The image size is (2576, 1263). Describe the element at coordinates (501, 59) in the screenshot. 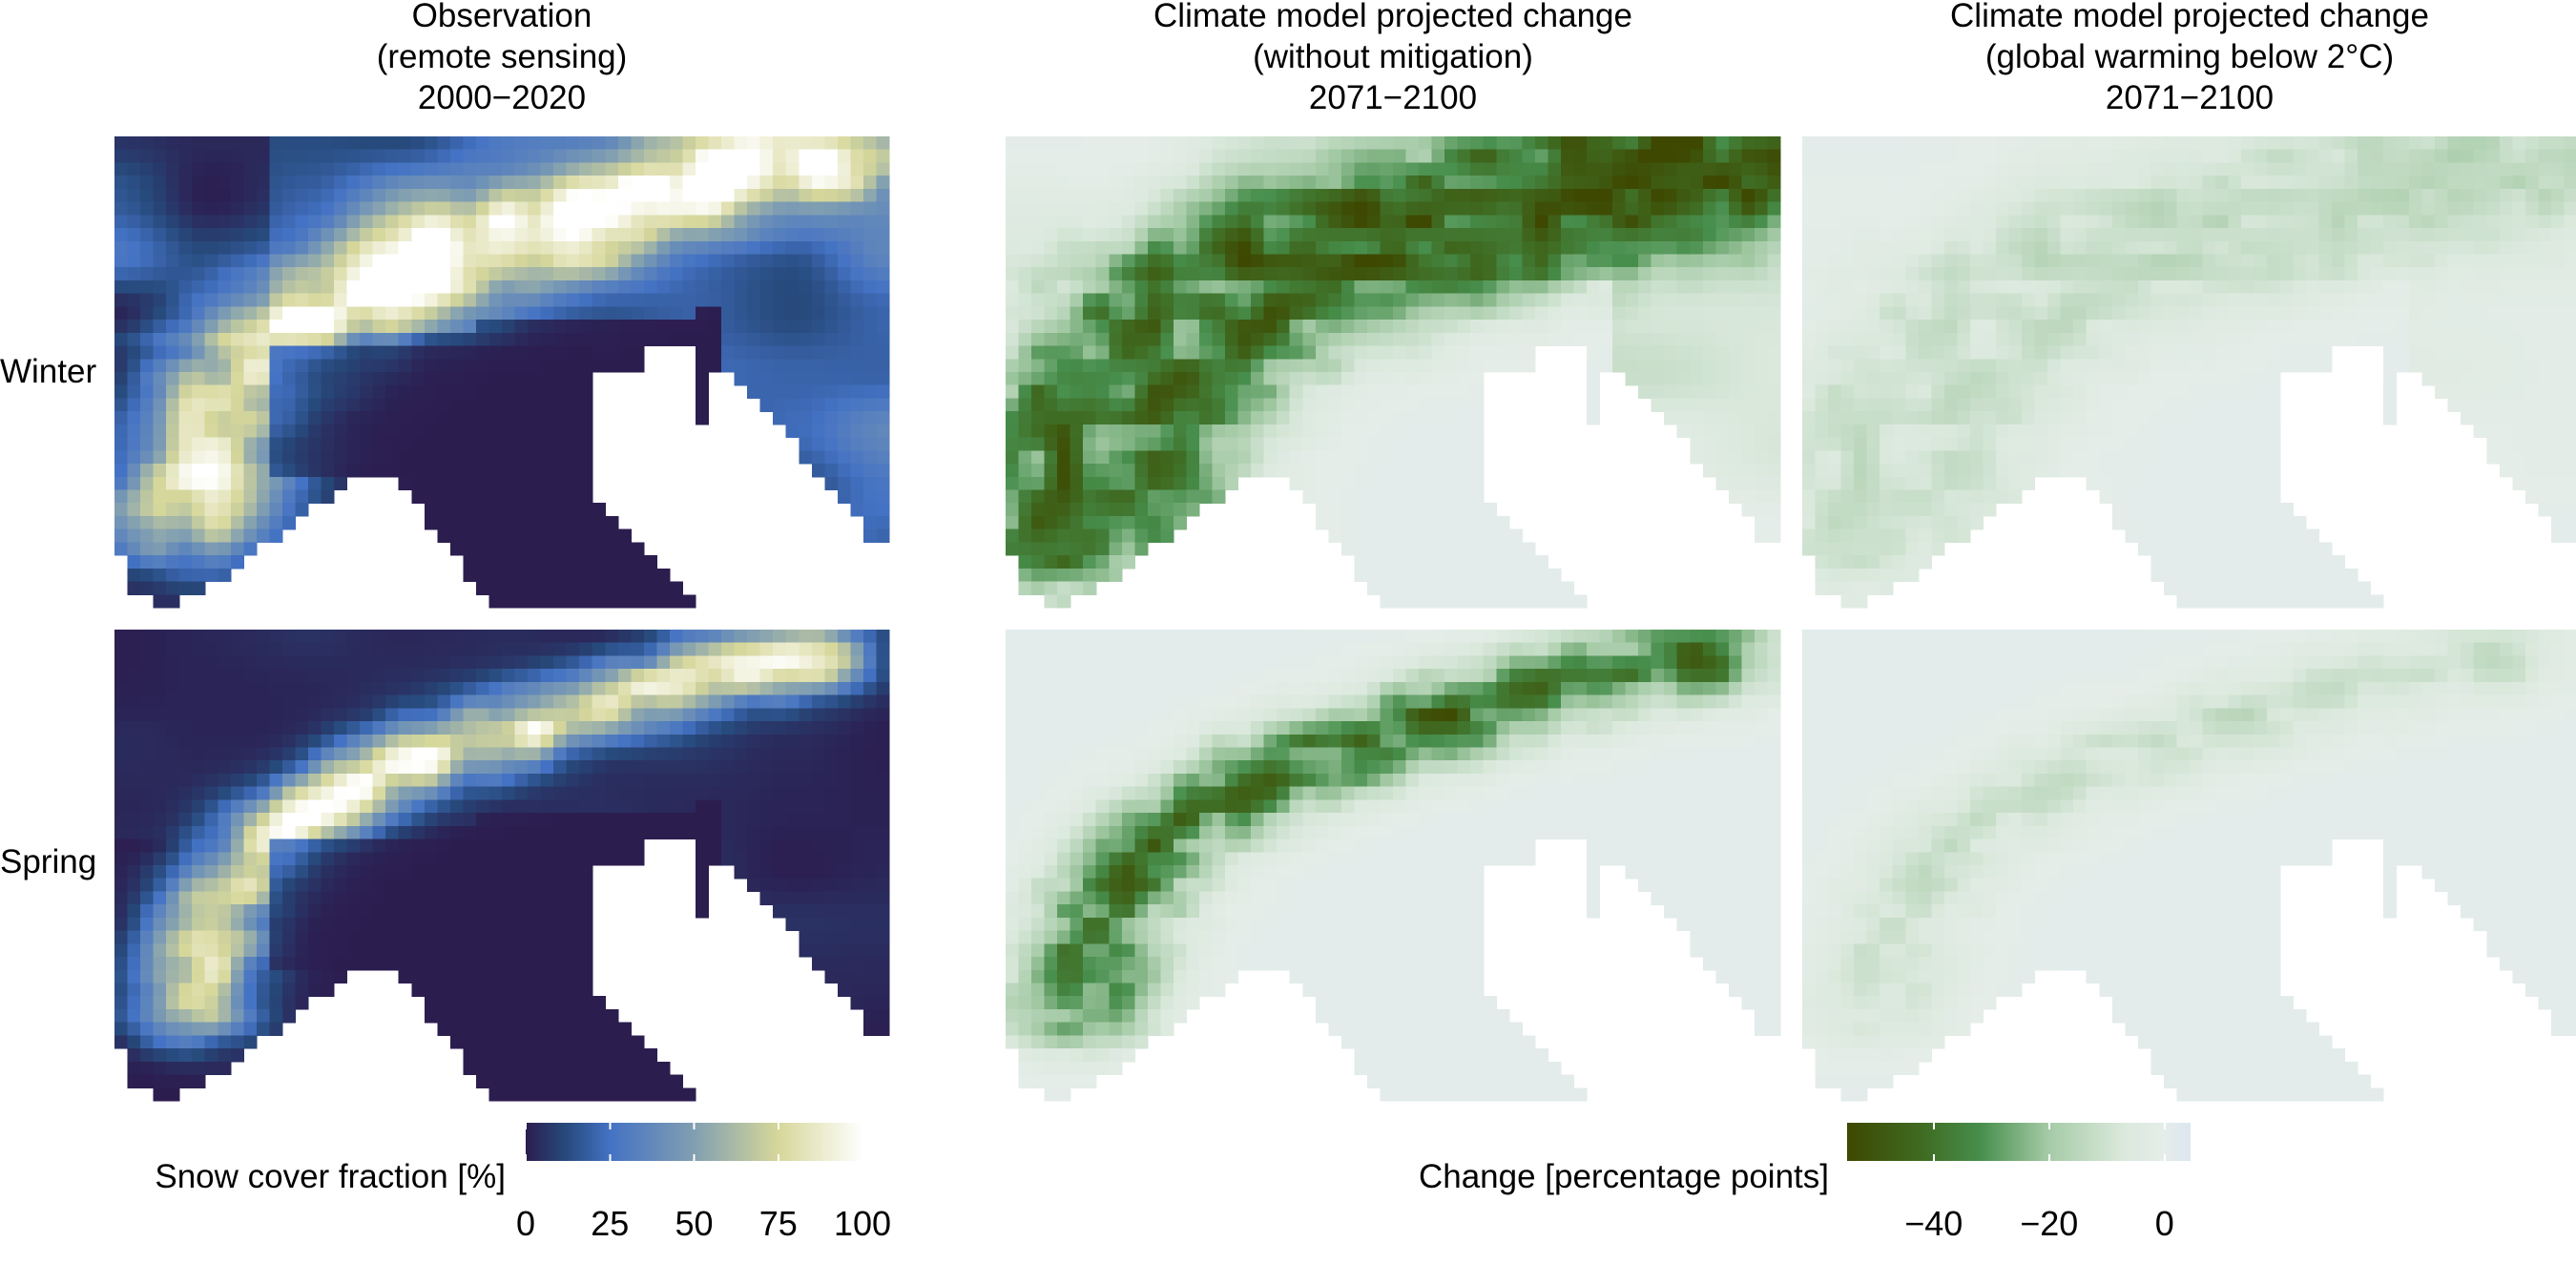

I see `column-title-observation: Observation (remote sensing) 2000−2020` at that location.